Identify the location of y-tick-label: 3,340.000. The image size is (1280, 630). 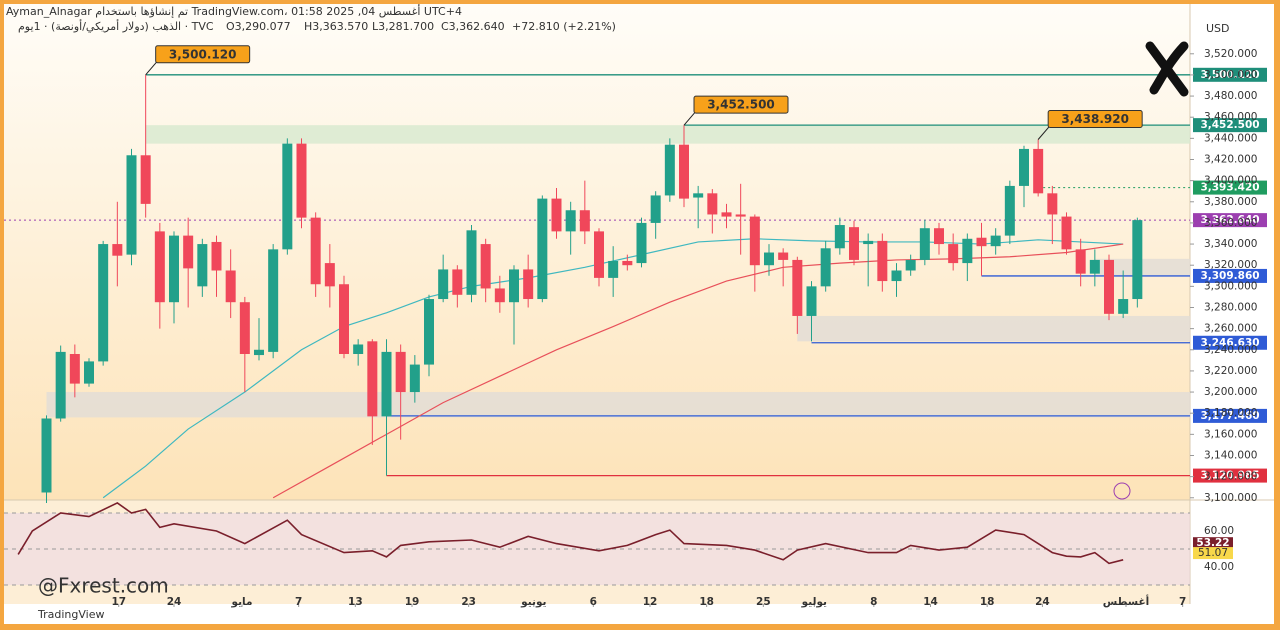
(1230, 244).